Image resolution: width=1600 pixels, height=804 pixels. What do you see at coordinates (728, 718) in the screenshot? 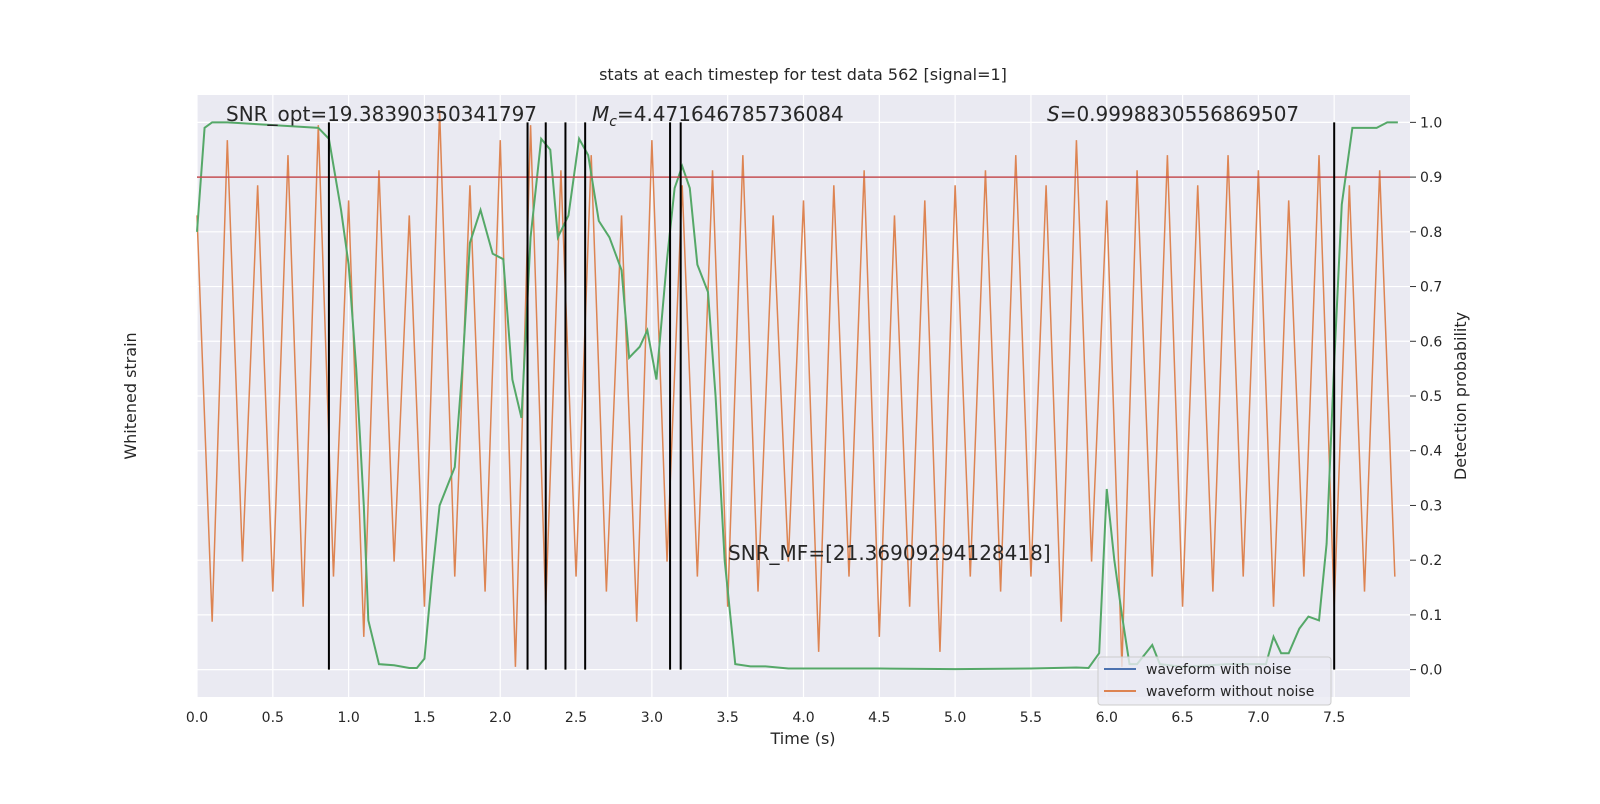
I see `x-tick-label: 3.5` at bounding box center [728, 718].